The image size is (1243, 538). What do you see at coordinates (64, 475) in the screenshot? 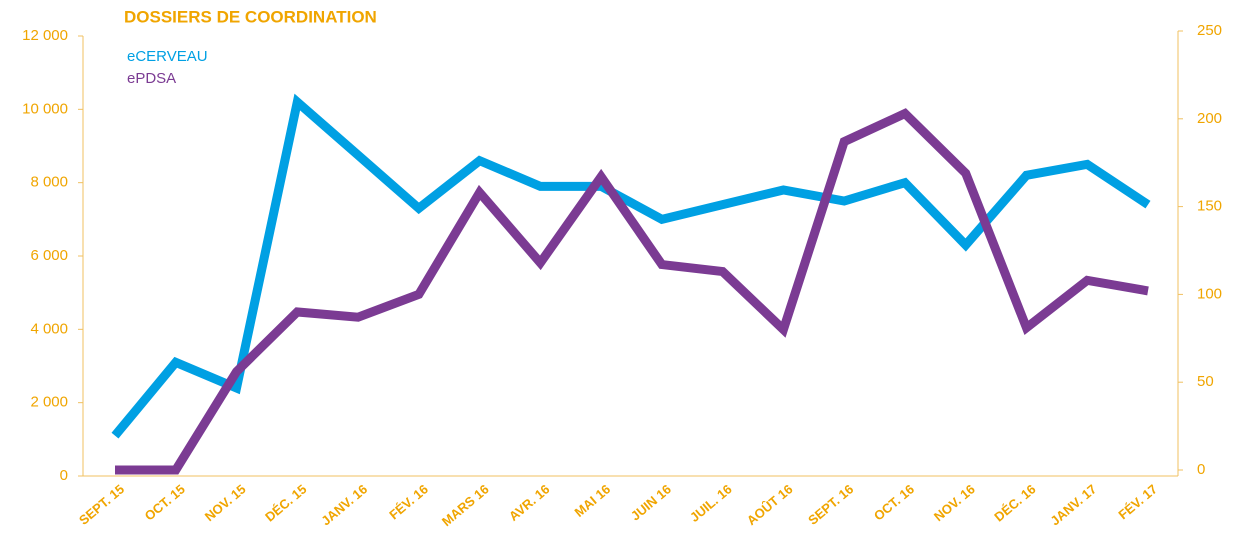
I see `y-tick-label: 0` at bounding box center [64, 475].